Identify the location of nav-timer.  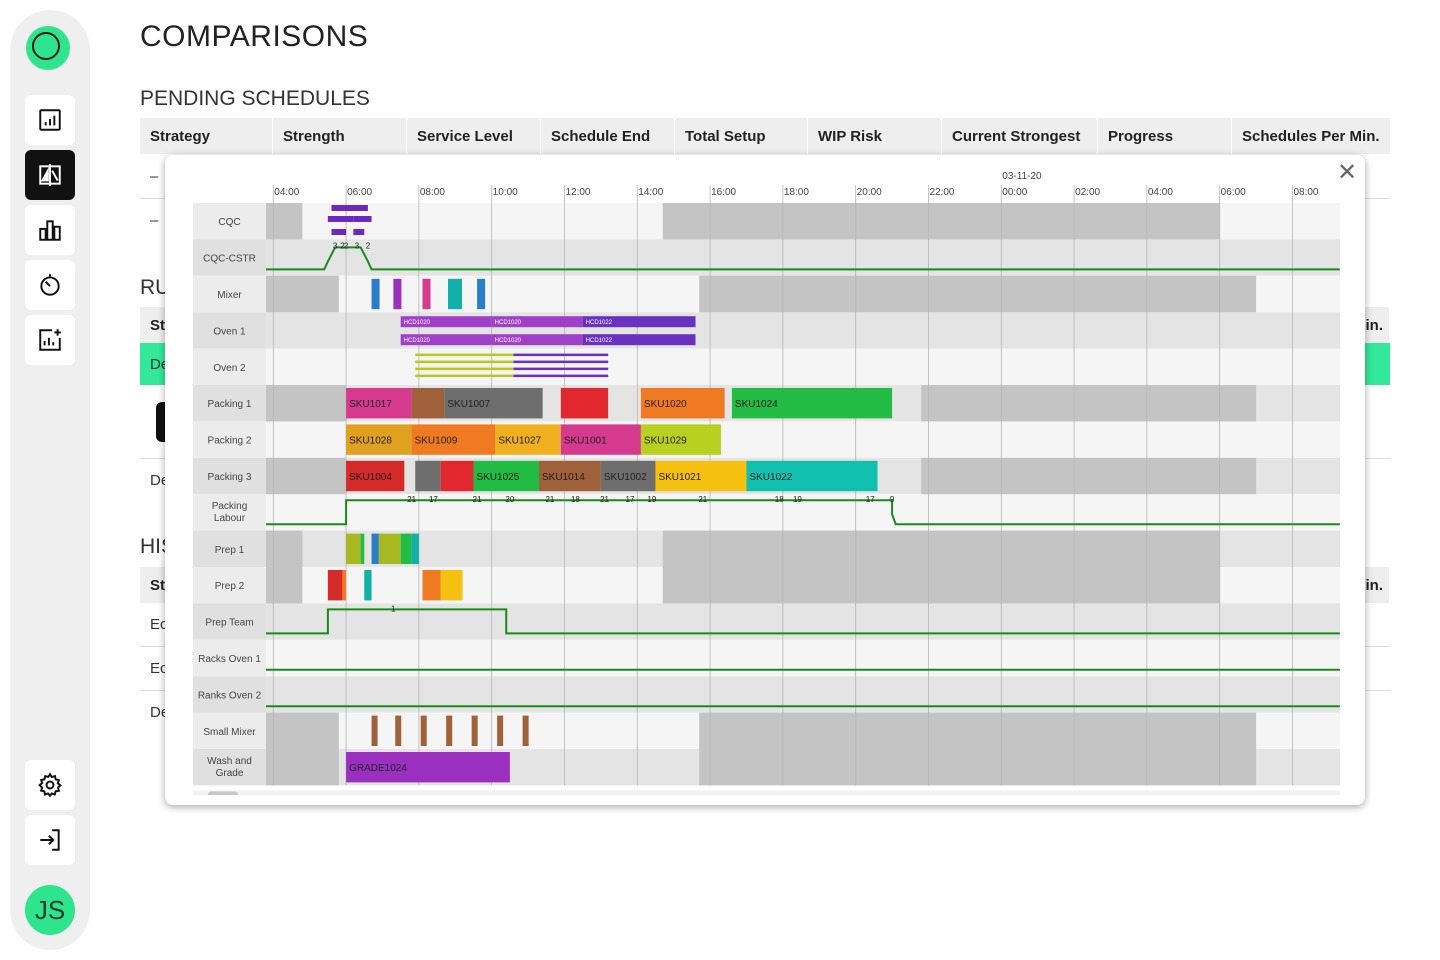
(50, 285).